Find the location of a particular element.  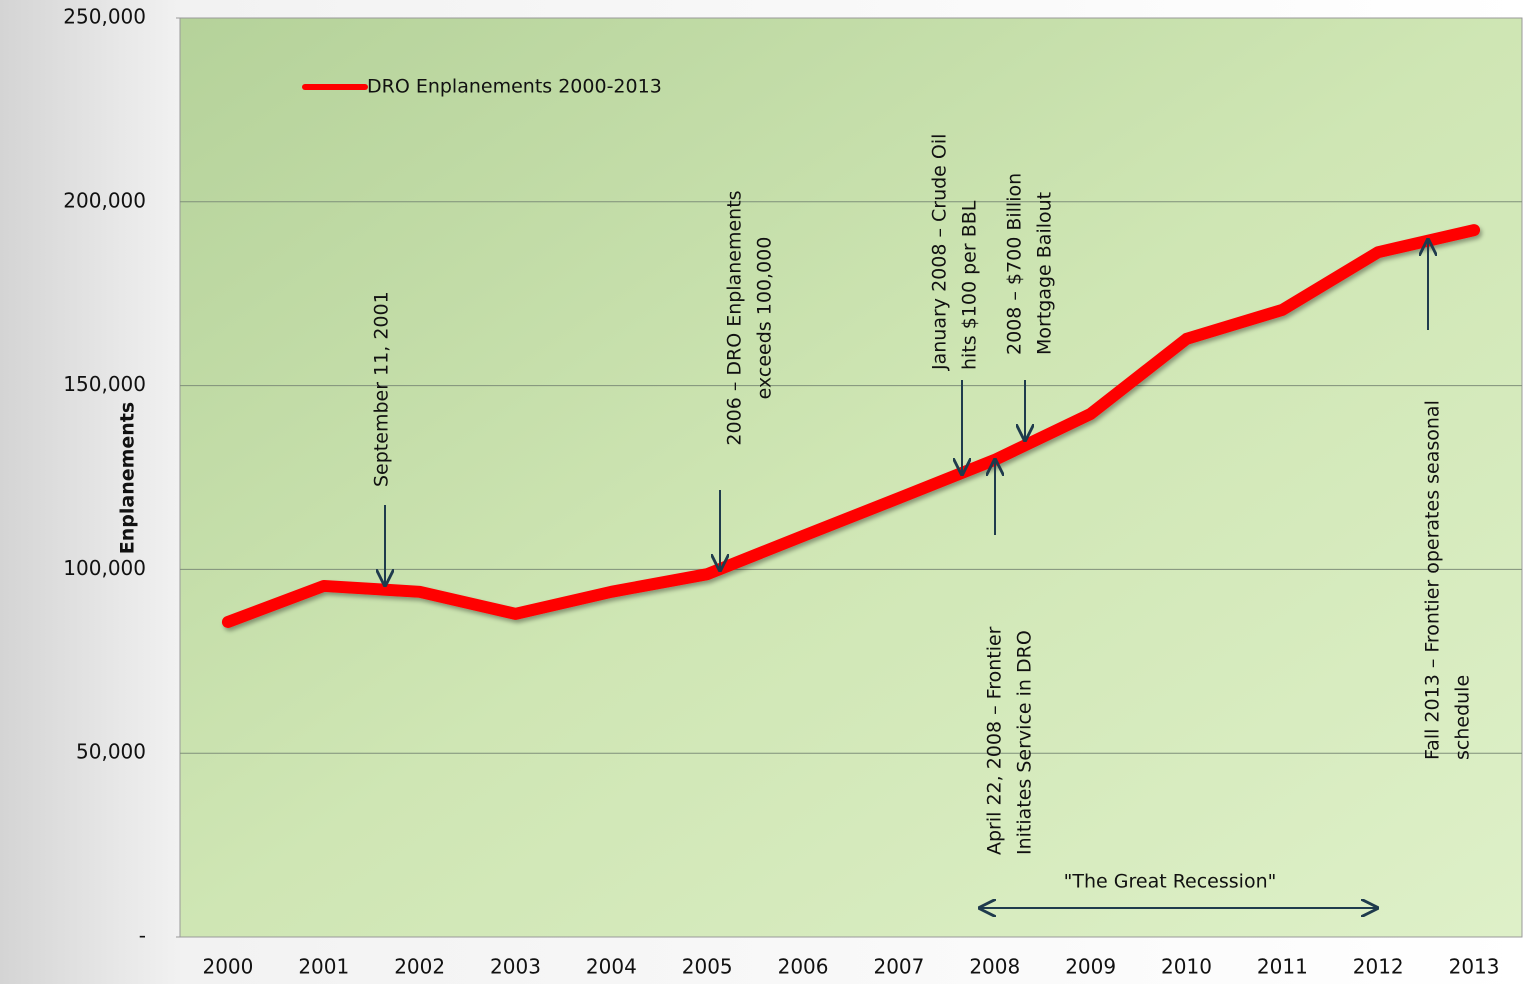

x-tick-label: 2007 is located at coordinates (898, 967).